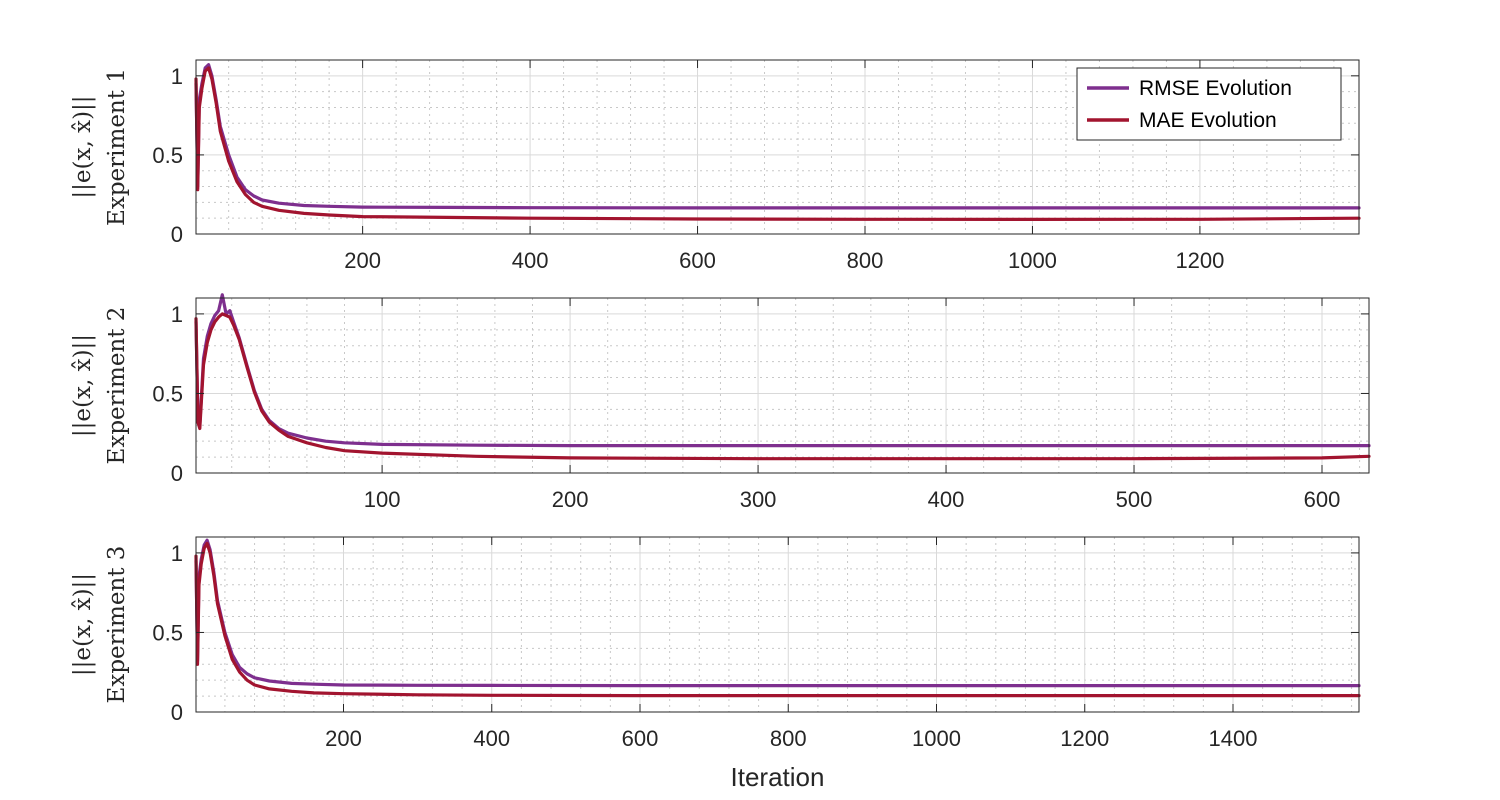  I want to click on legend-box, so click(1209, 104).